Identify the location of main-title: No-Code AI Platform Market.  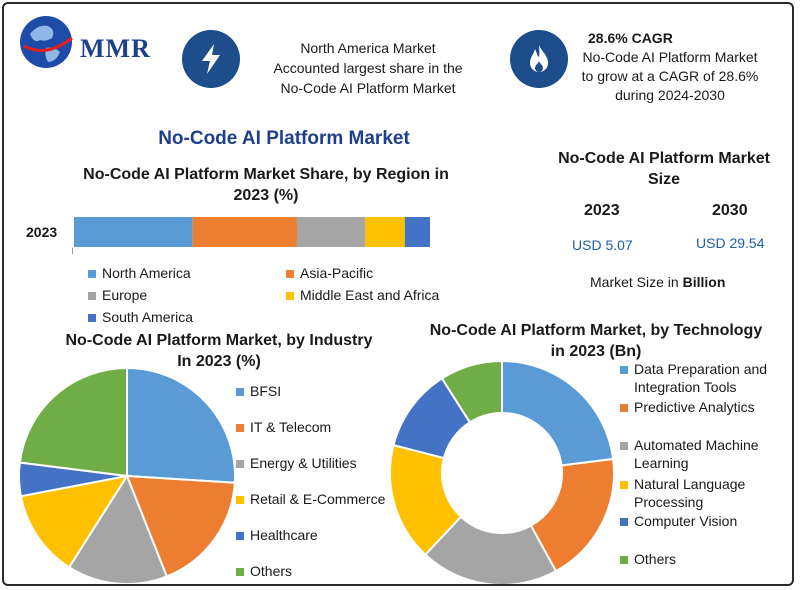
(284, 138).